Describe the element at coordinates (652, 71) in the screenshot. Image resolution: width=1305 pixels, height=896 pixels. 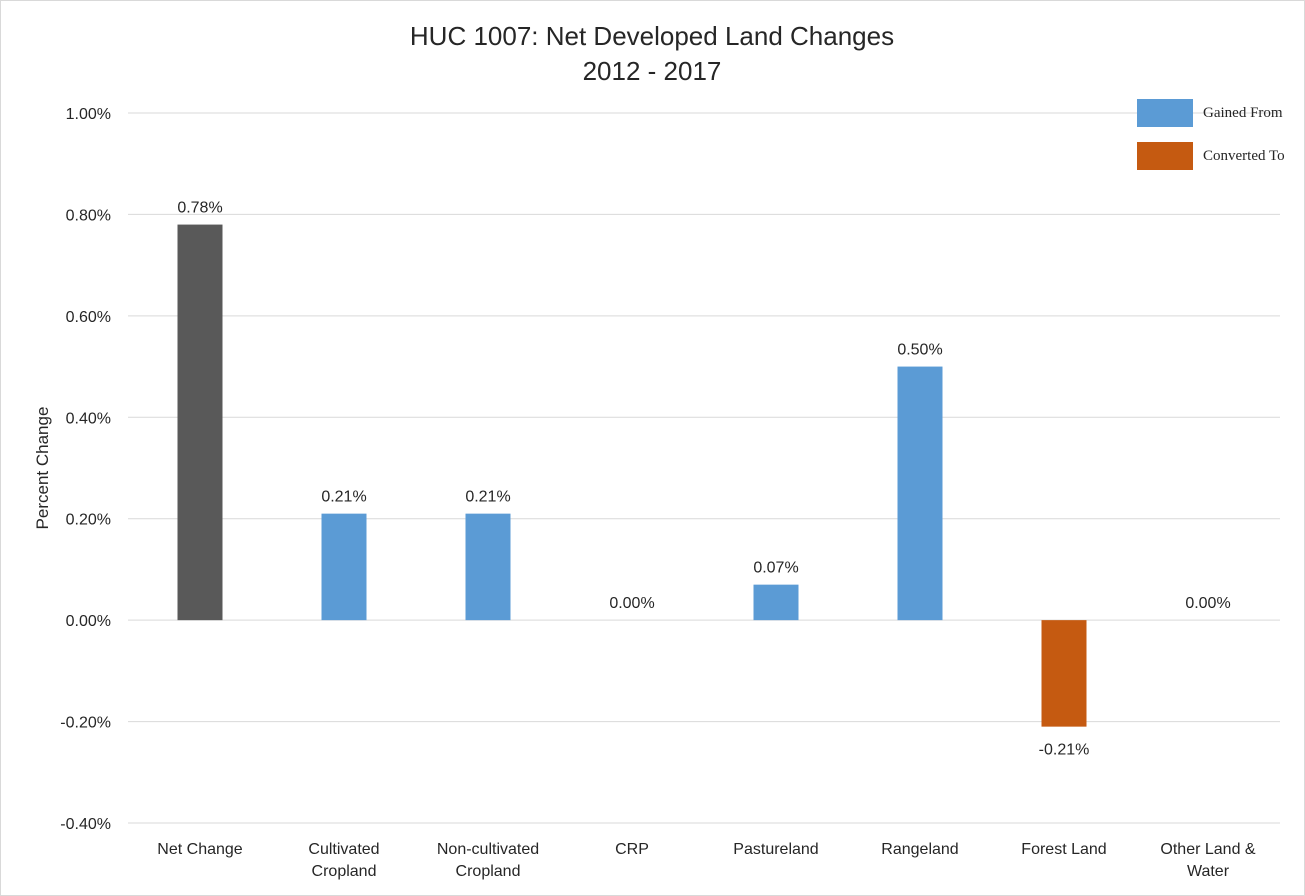
I see `chart-subtitle: 2012 - 2017` at that location.